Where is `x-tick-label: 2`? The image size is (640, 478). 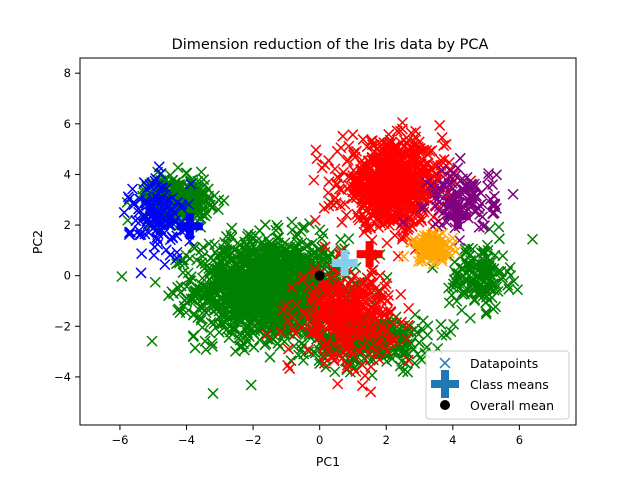
x-tick-label: 2 is located at coordinates (386, 440).